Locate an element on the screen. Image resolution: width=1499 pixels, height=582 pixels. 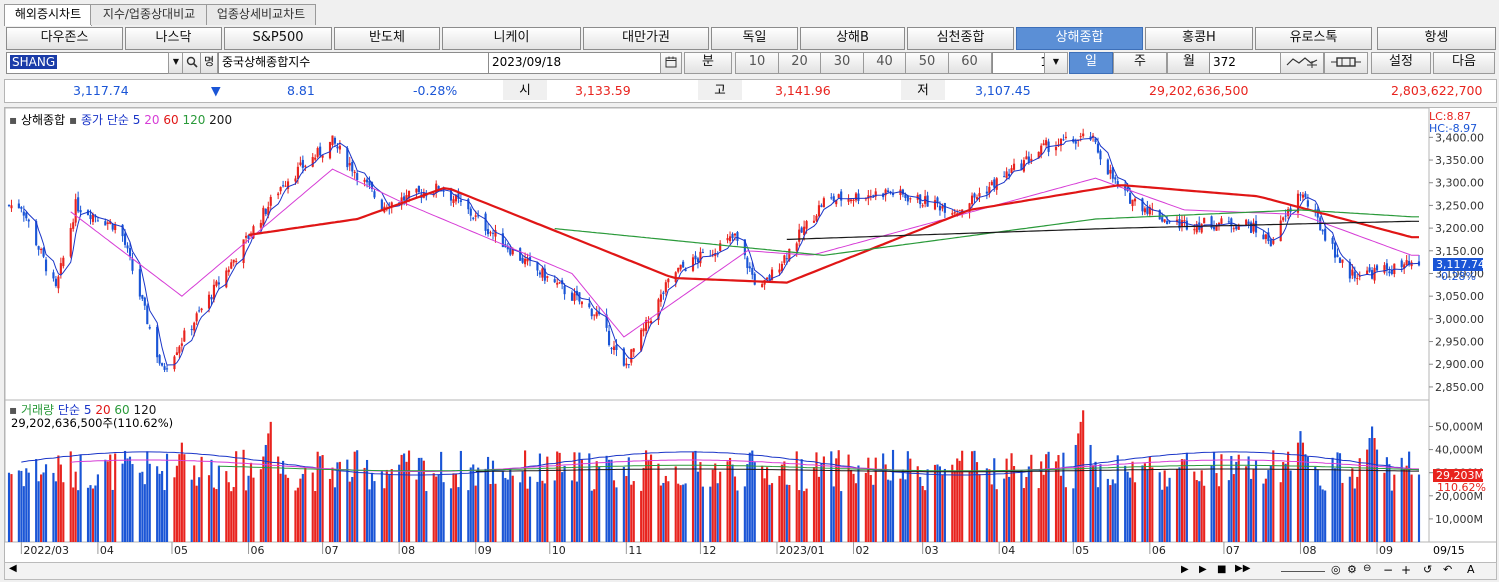
reset-icon: ↺ is located at coordinates (1428, 569).